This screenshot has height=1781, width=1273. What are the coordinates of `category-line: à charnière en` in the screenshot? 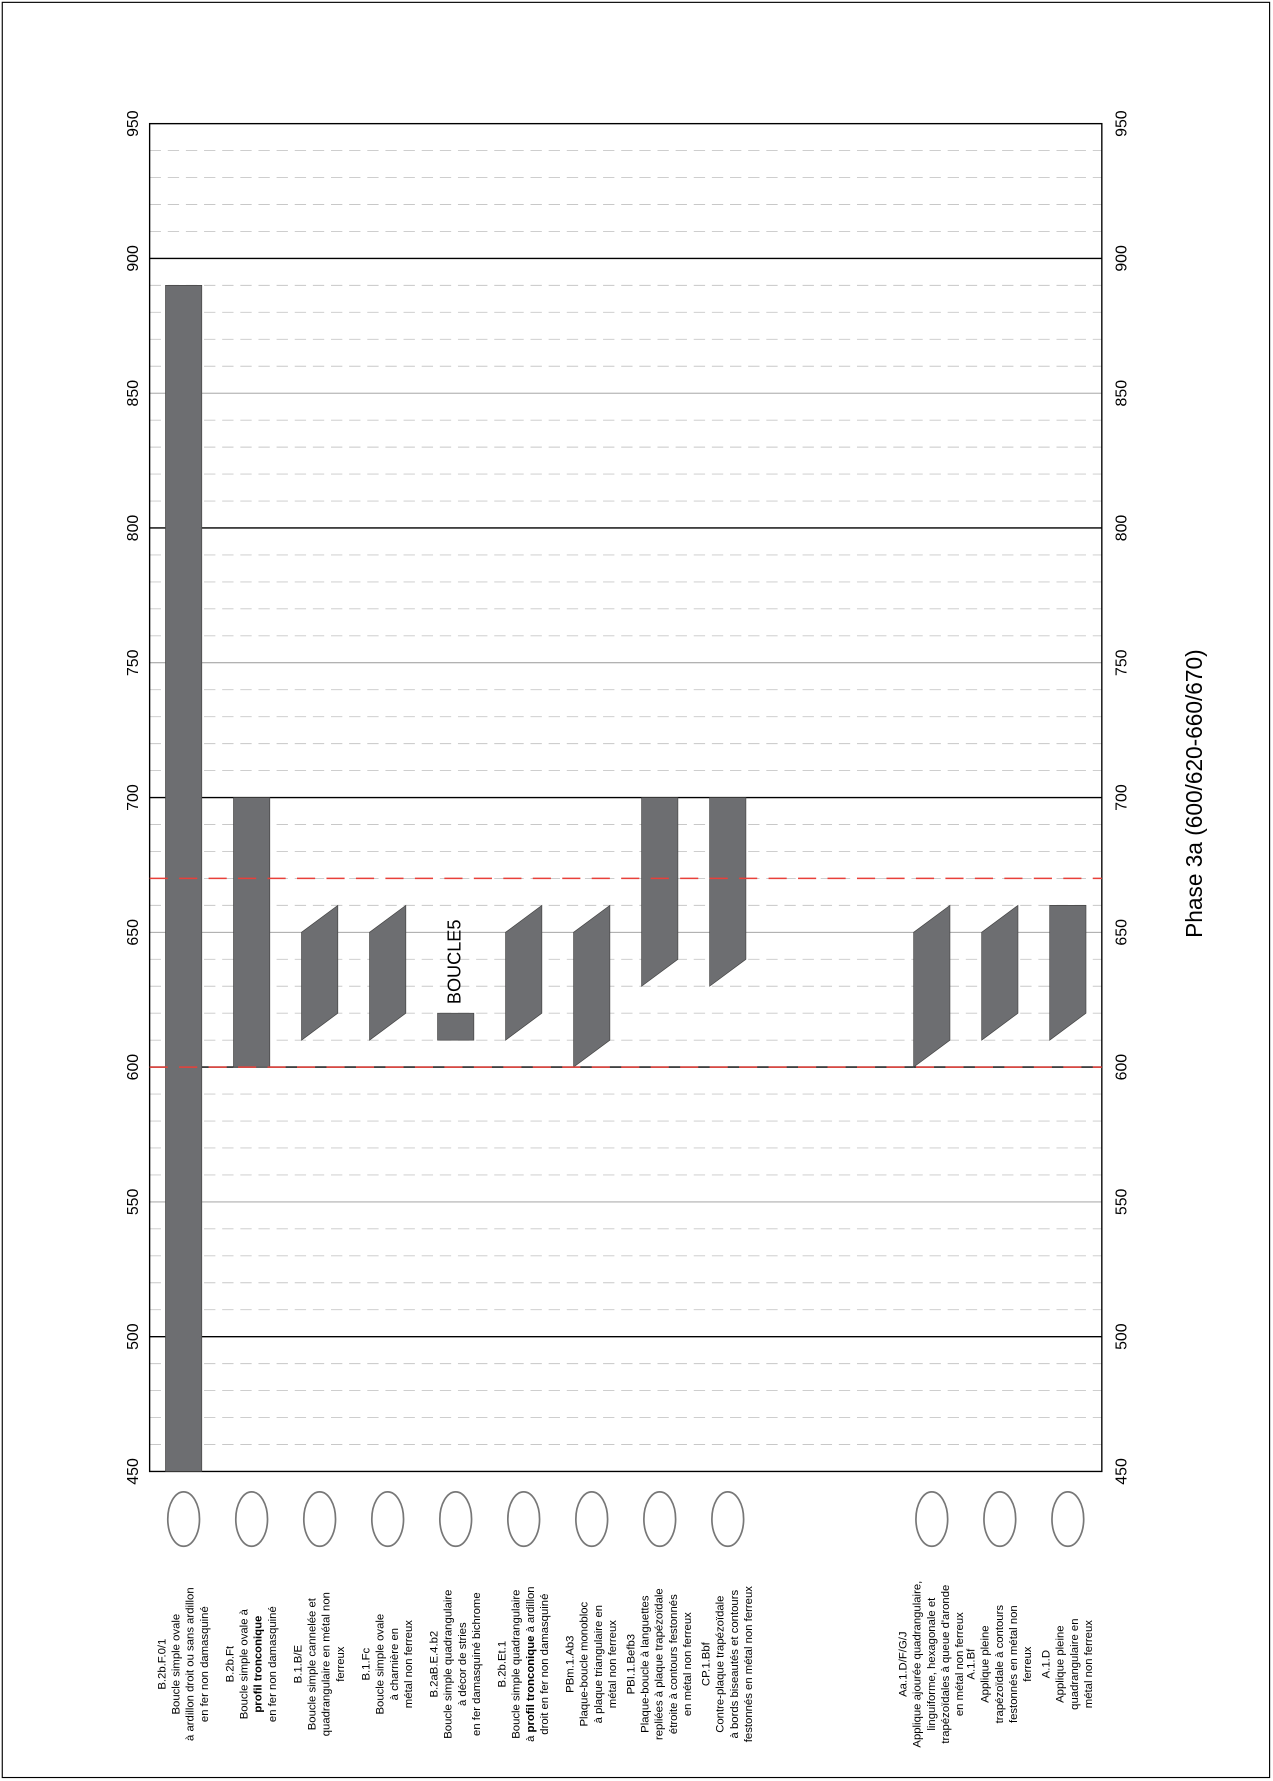 It's located at (395, 1664).